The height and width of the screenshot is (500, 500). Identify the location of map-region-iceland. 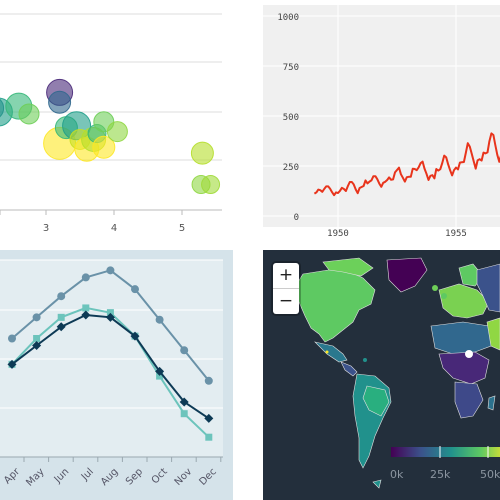
(435, 288).